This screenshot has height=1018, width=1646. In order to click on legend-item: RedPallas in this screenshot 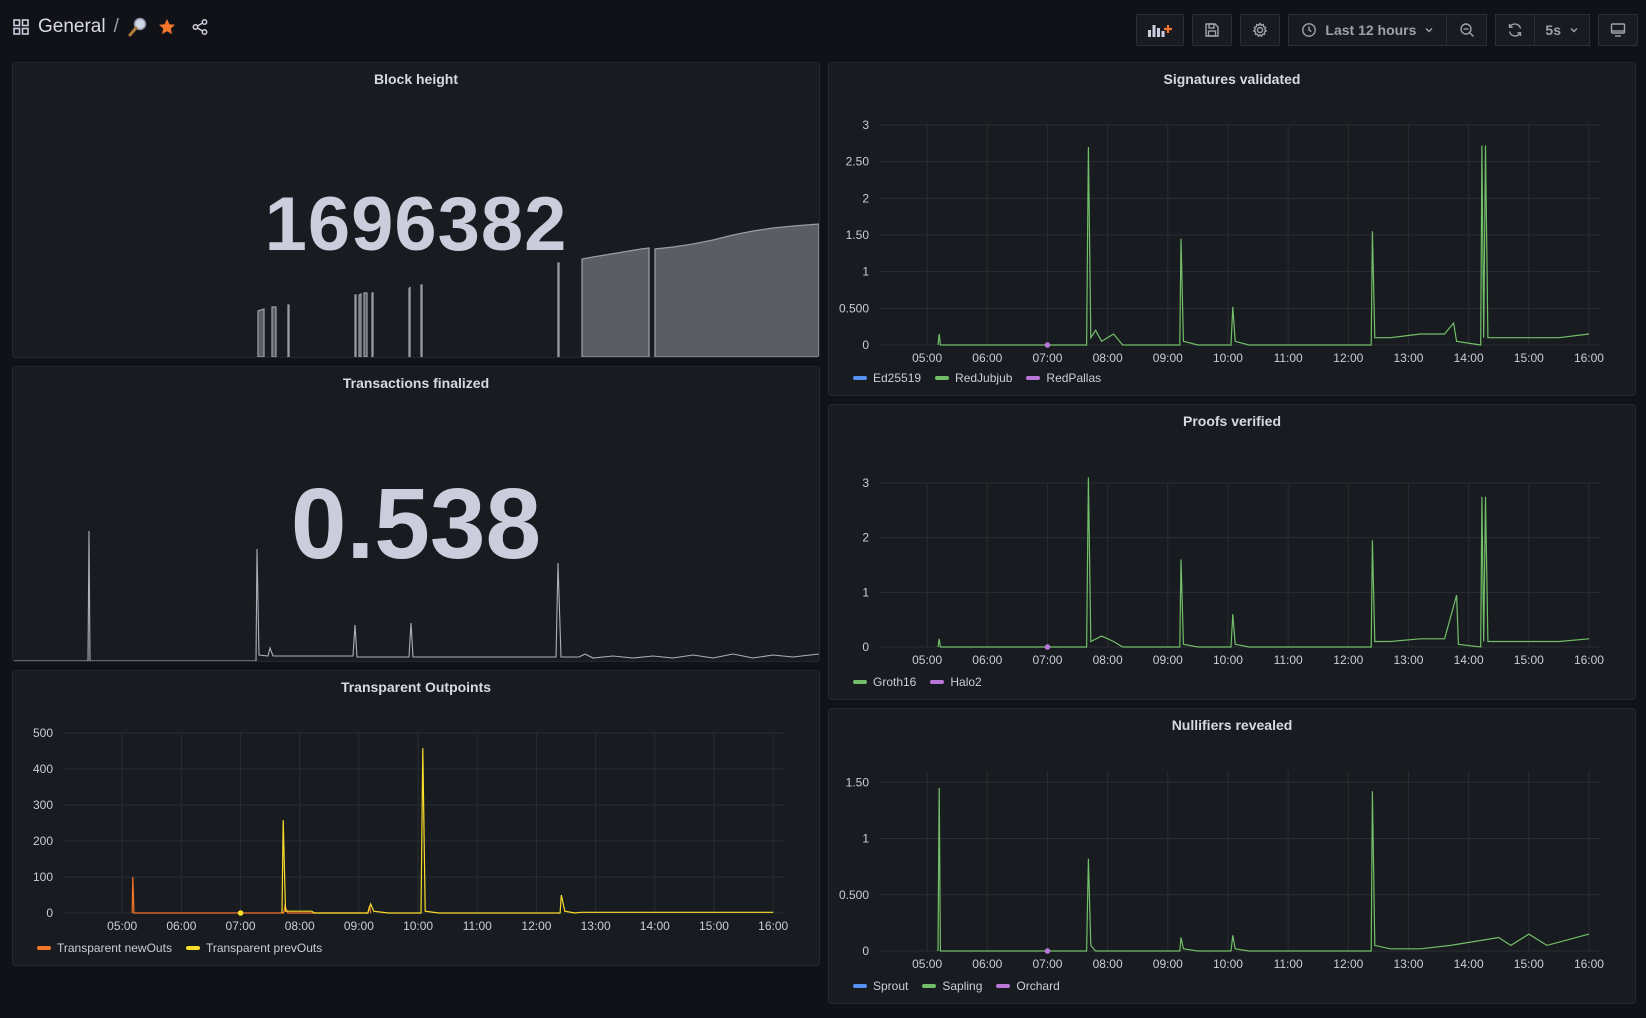, I will do `click(1063, 378)`.